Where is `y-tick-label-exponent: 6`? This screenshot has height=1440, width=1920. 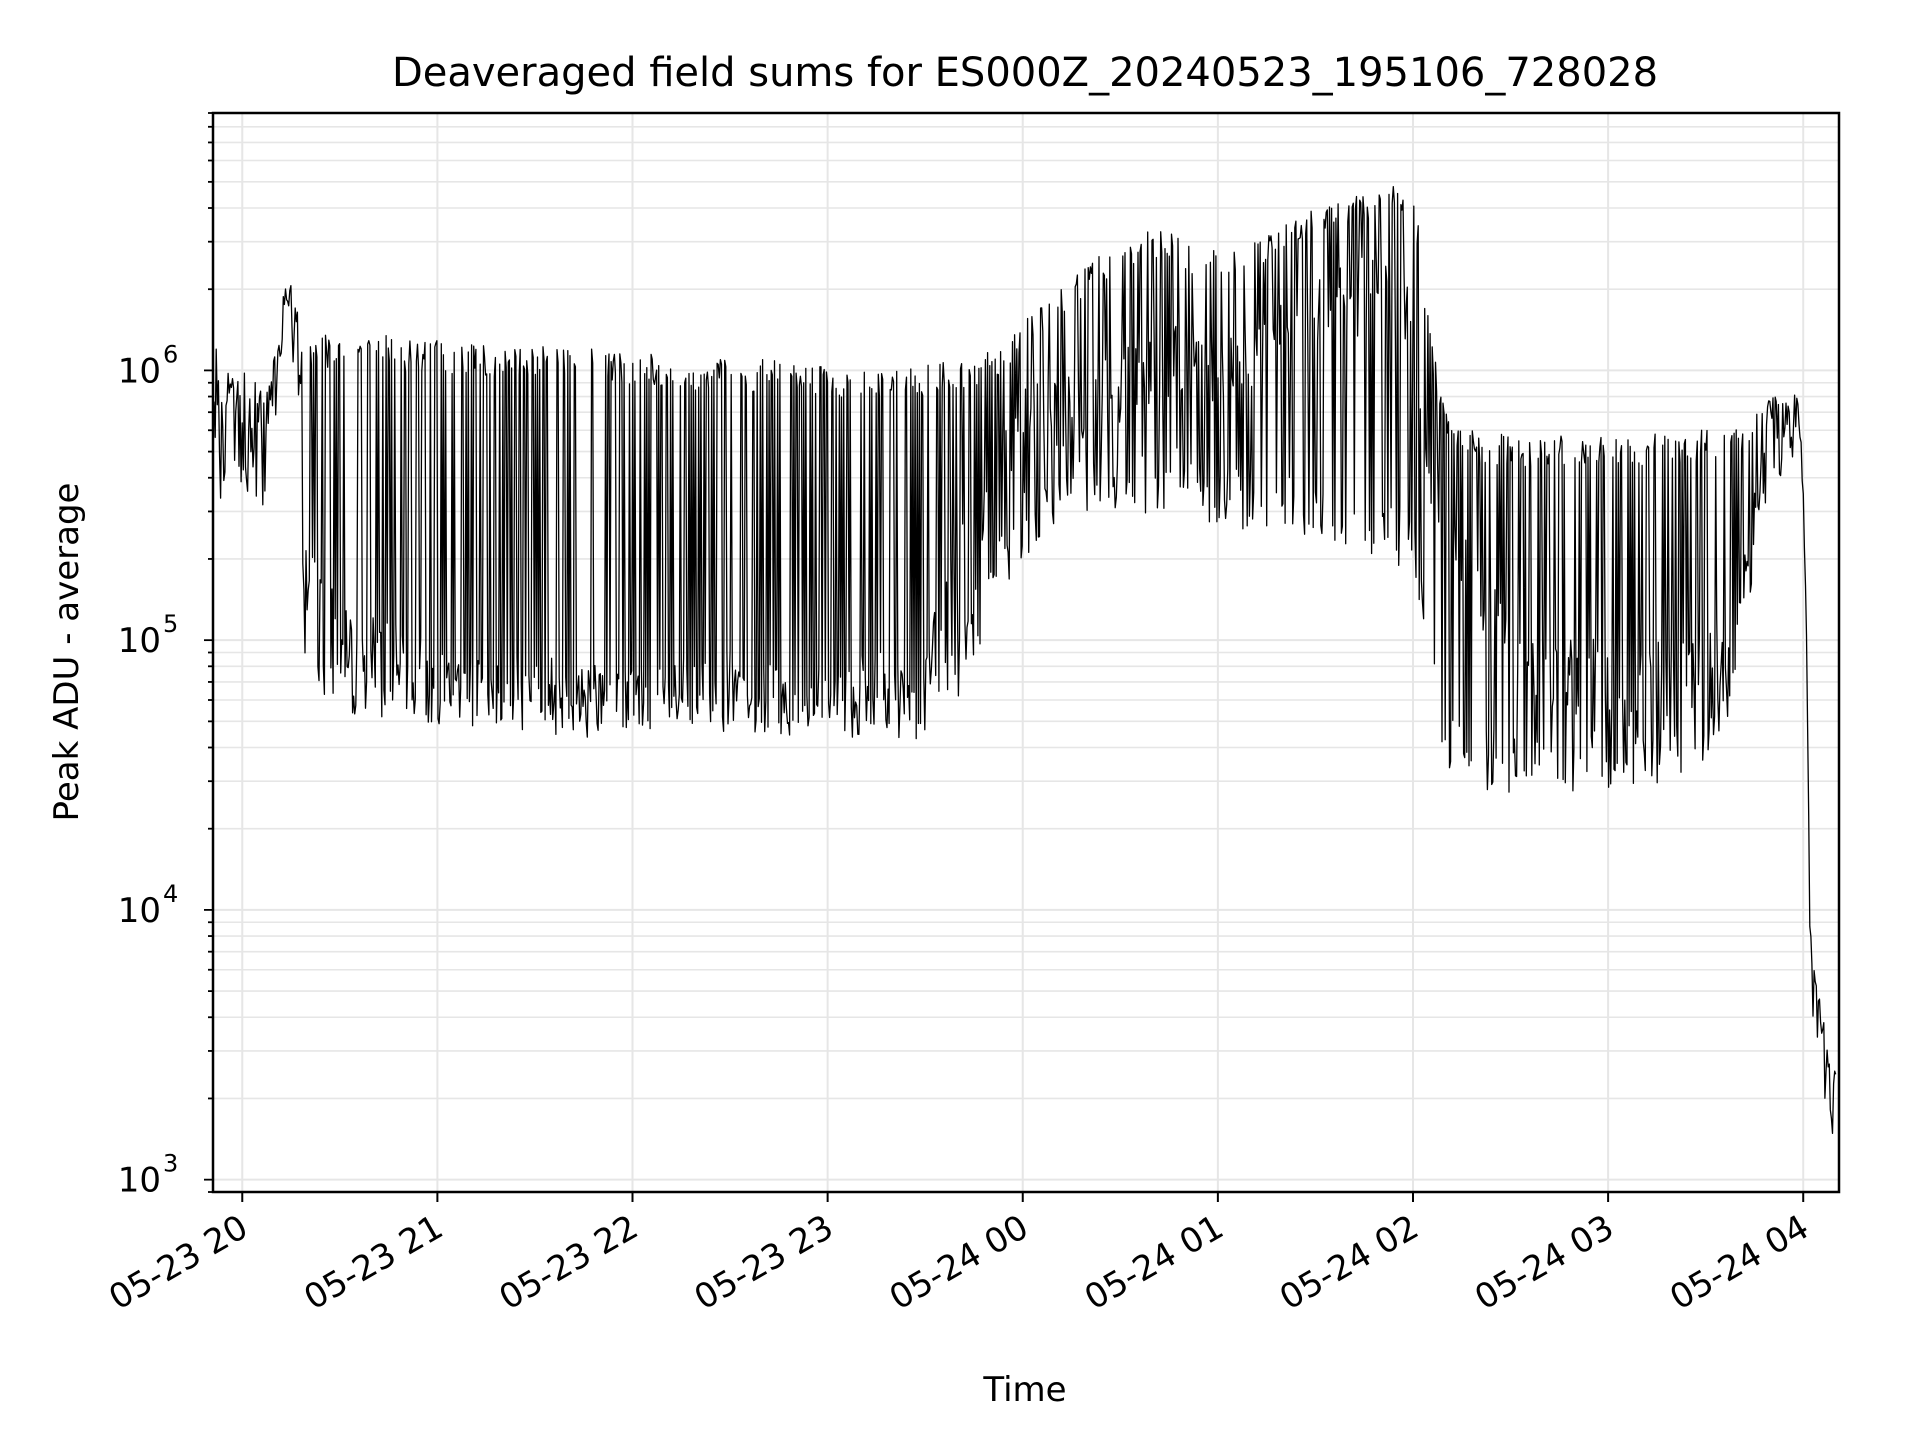 y-tick-label-exponent: 6 is located at coordinates (170, 354).